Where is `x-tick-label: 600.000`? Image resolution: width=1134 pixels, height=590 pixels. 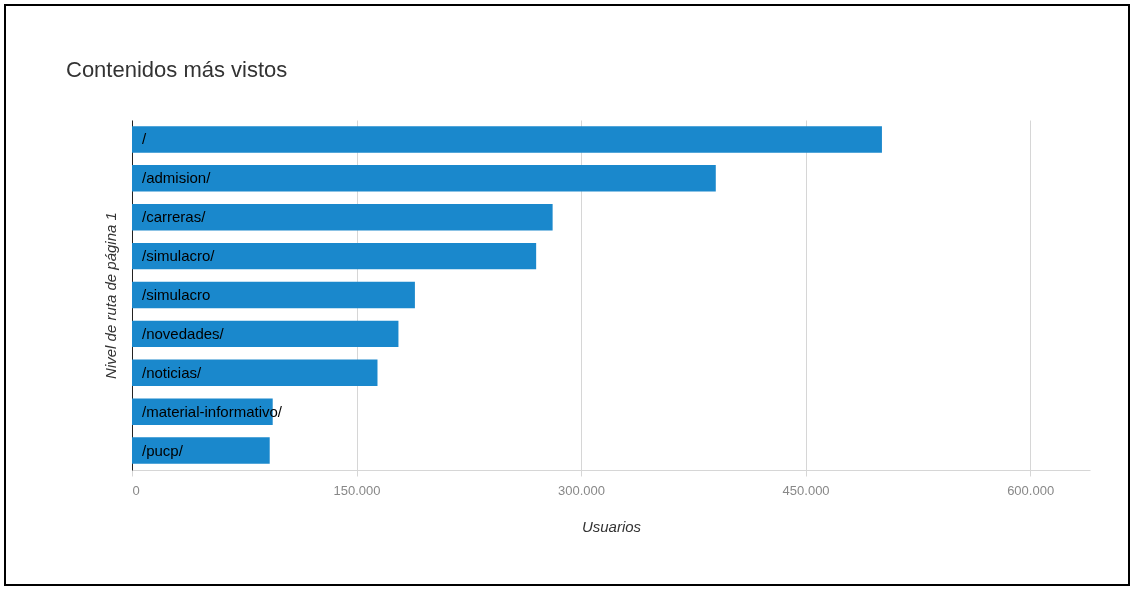 x-tick-label: 600.000 is located at coordinates (1031, 490).